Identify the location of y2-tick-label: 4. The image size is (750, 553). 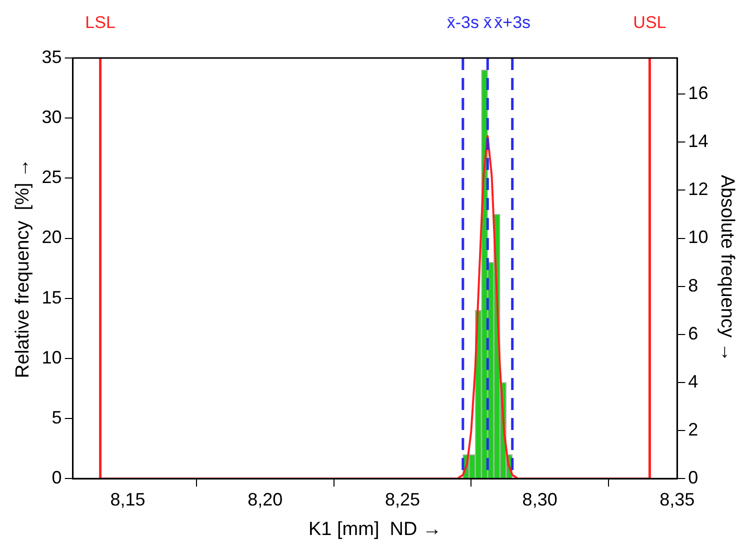
(693, 381).